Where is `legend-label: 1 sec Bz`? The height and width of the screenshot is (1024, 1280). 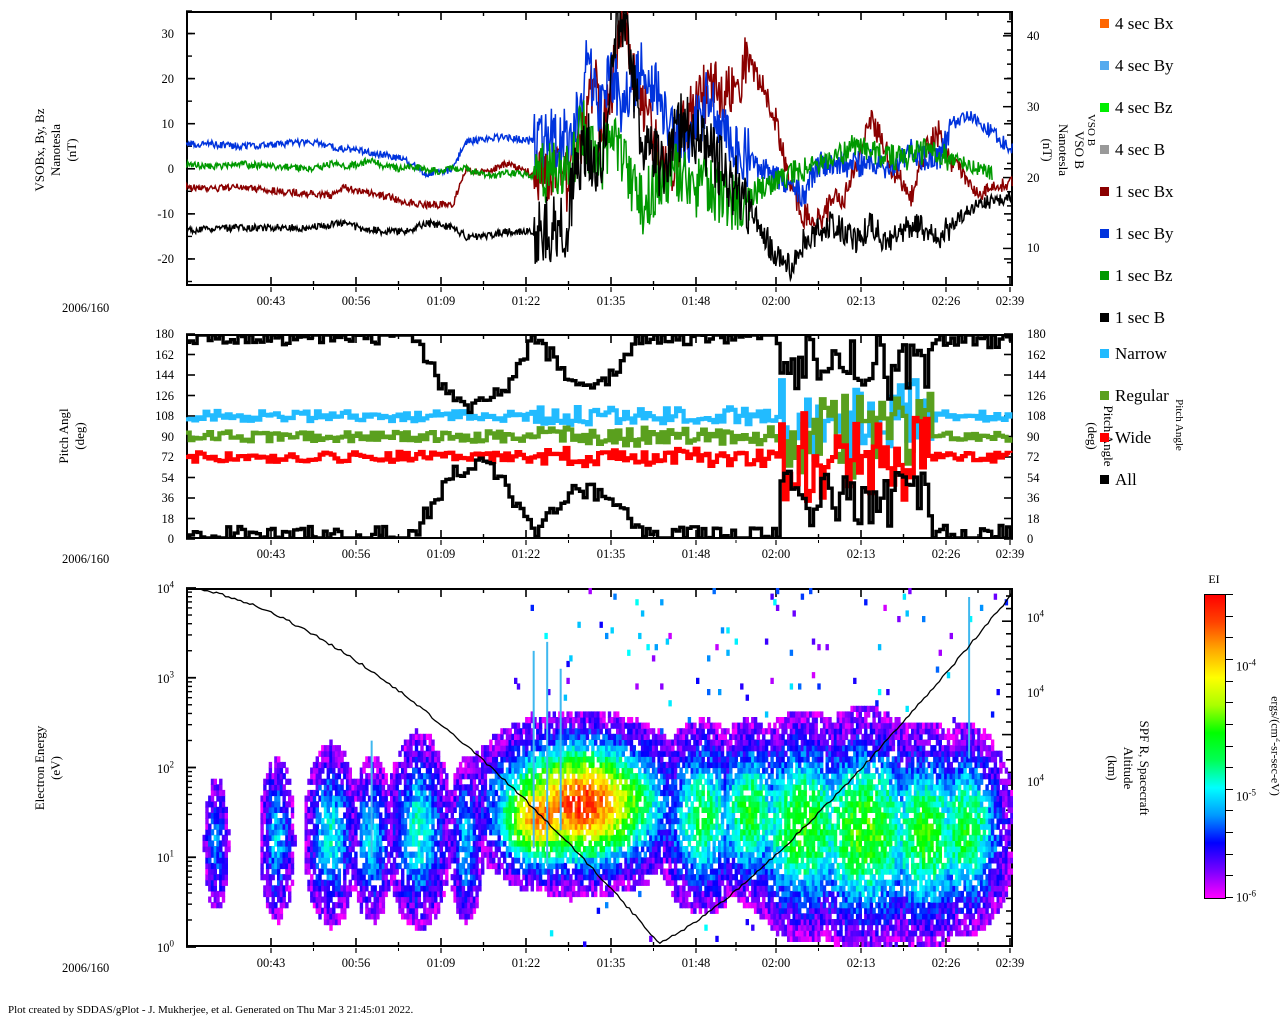 legend-label: 1 sec Bz is located at coordinates (1144, 275).